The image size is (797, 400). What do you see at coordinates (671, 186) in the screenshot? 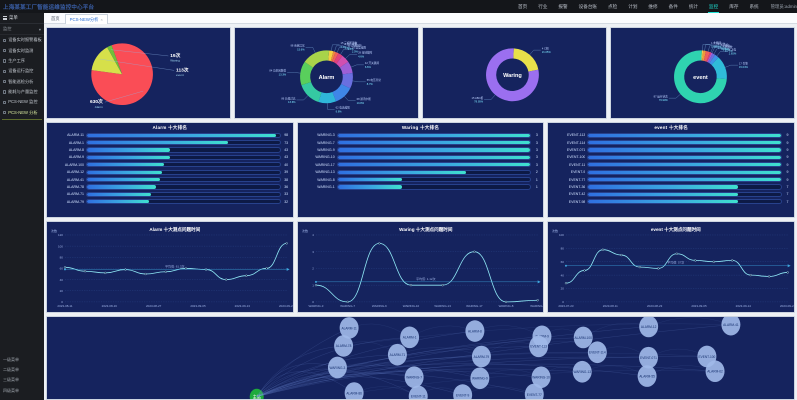
I see `bar-row: EVENT-36 7` at bounding box center [671, 186].